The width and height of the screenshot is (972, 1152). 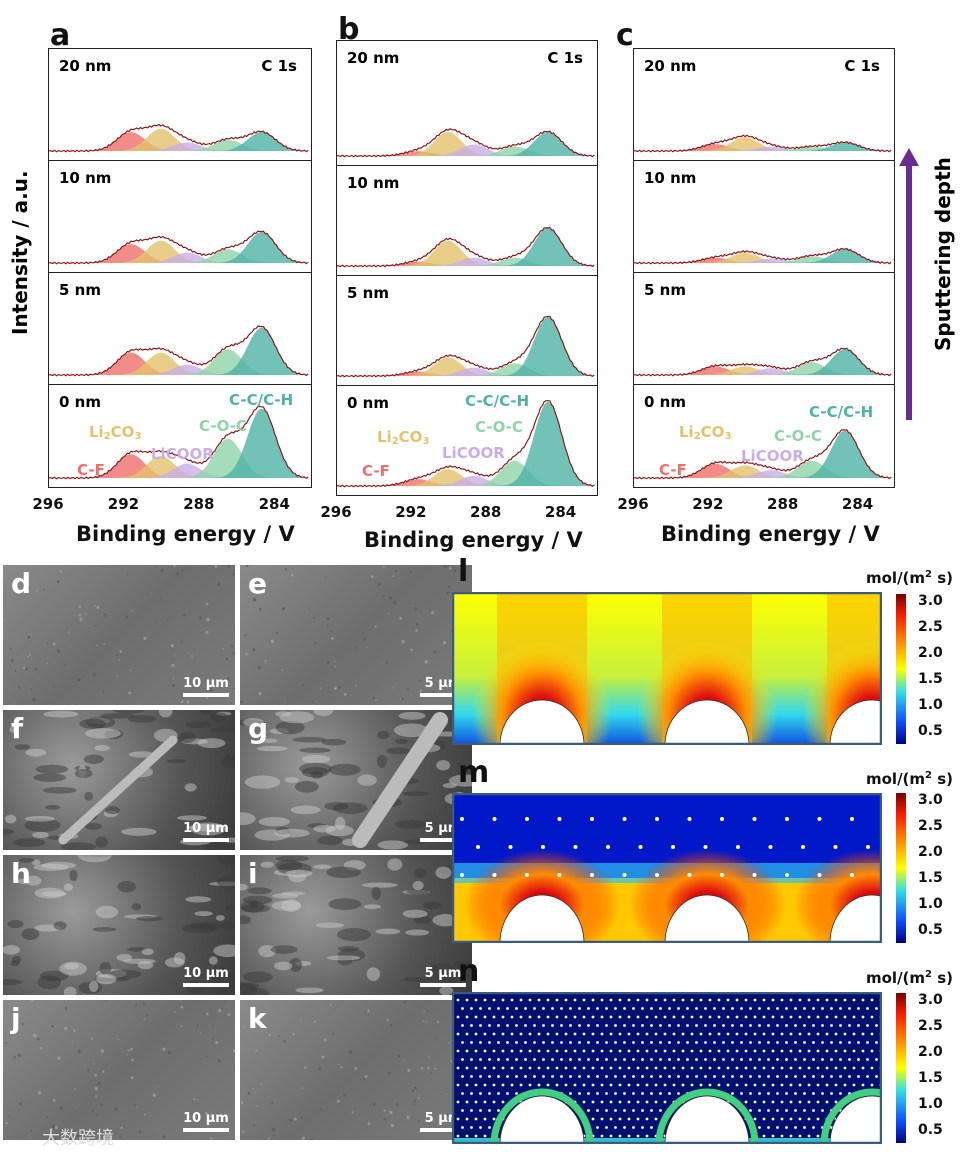 I want to click on component-label-text: C-F, so click(x=376, y=471).